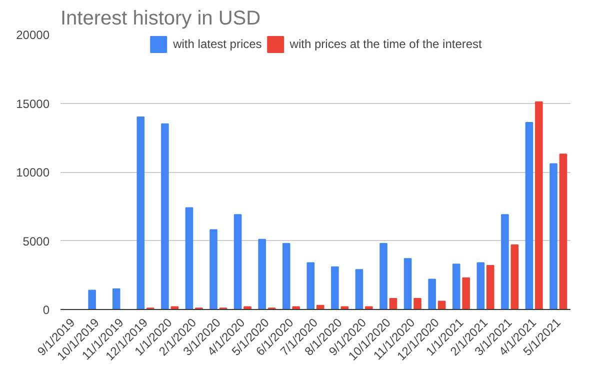 The image size is (600, 371). I want to click on legend-label: with latest prices, so click(217, 44).